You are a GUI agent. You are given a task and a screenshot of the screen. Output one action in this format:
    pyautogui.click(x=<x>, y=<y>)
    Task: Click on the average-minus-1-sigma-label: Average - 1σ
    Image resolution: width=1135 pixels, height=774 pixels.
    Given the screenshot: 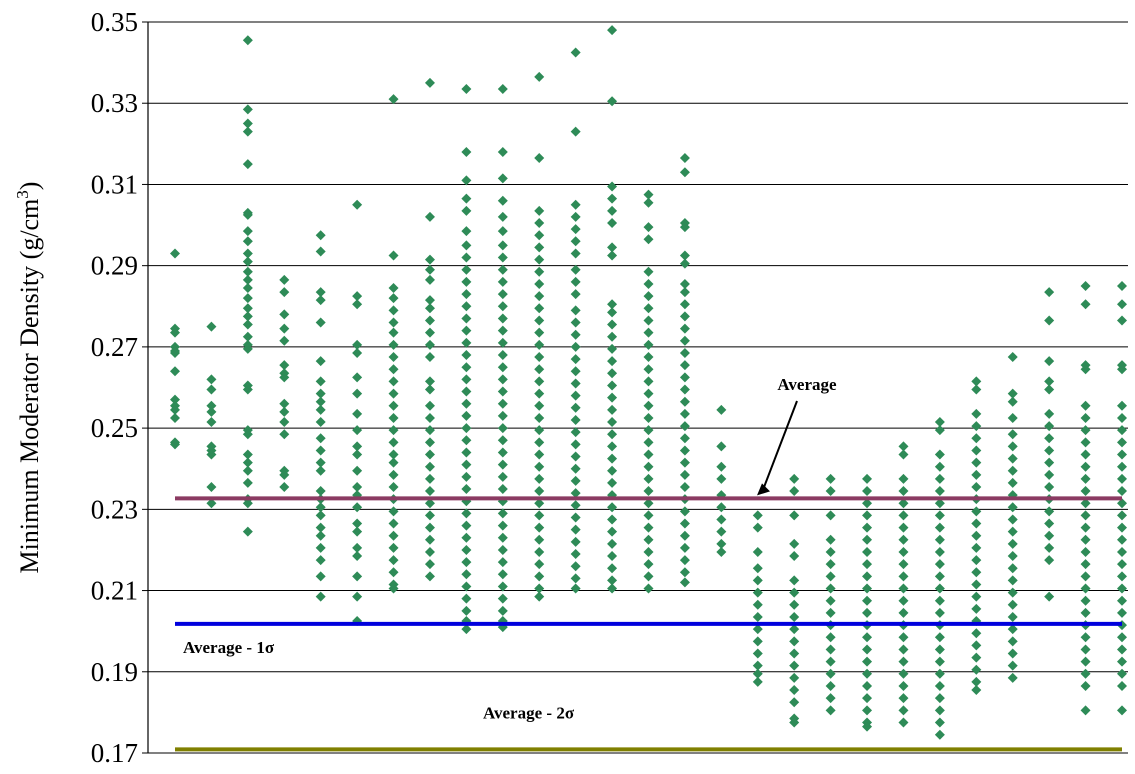 What is the action you would take?
    pyautogui.click(x=229, y=647)
    